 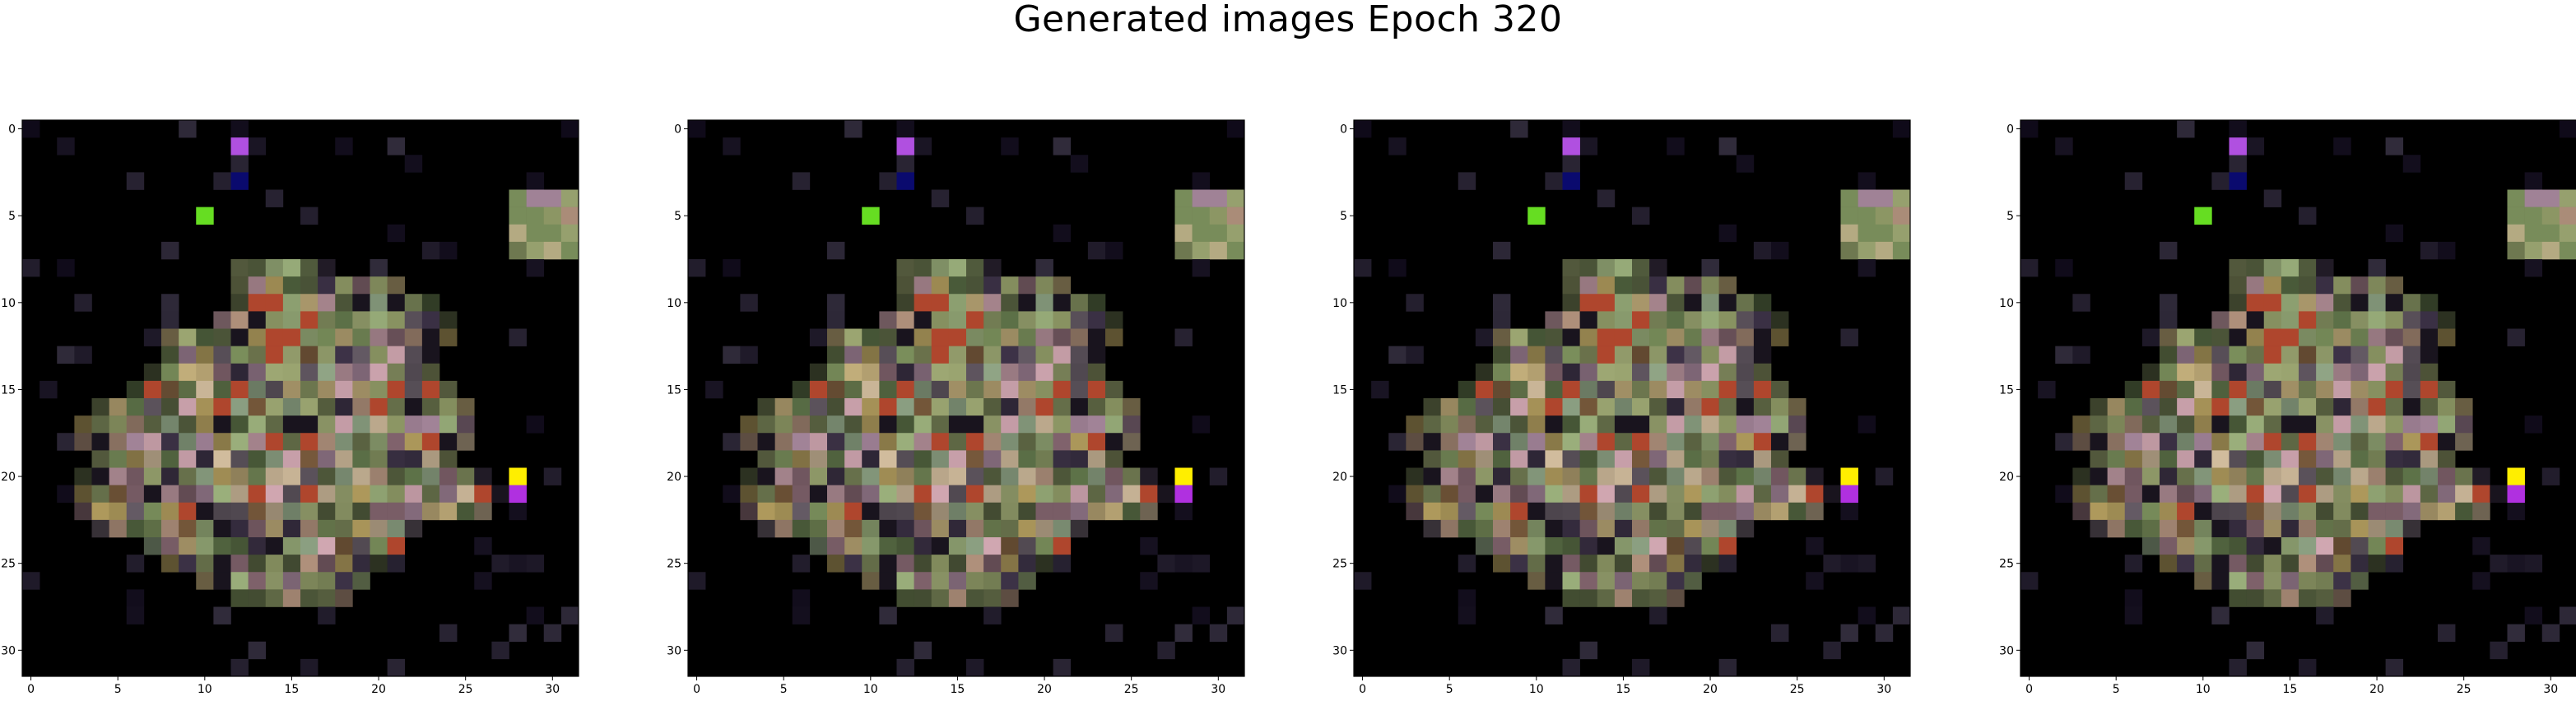 What do you see at coordinates (2550, 689) in the screenshot?
I see `x-tick-label: 30` at bounding box center [2550, 689].